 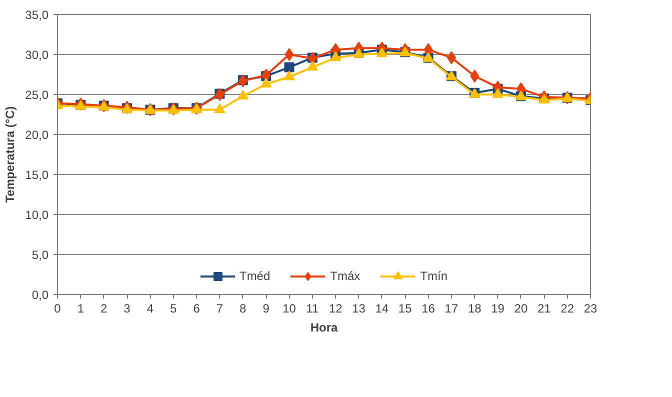 I want to click on x-tick-label: 9, so click(x=266, y=309).